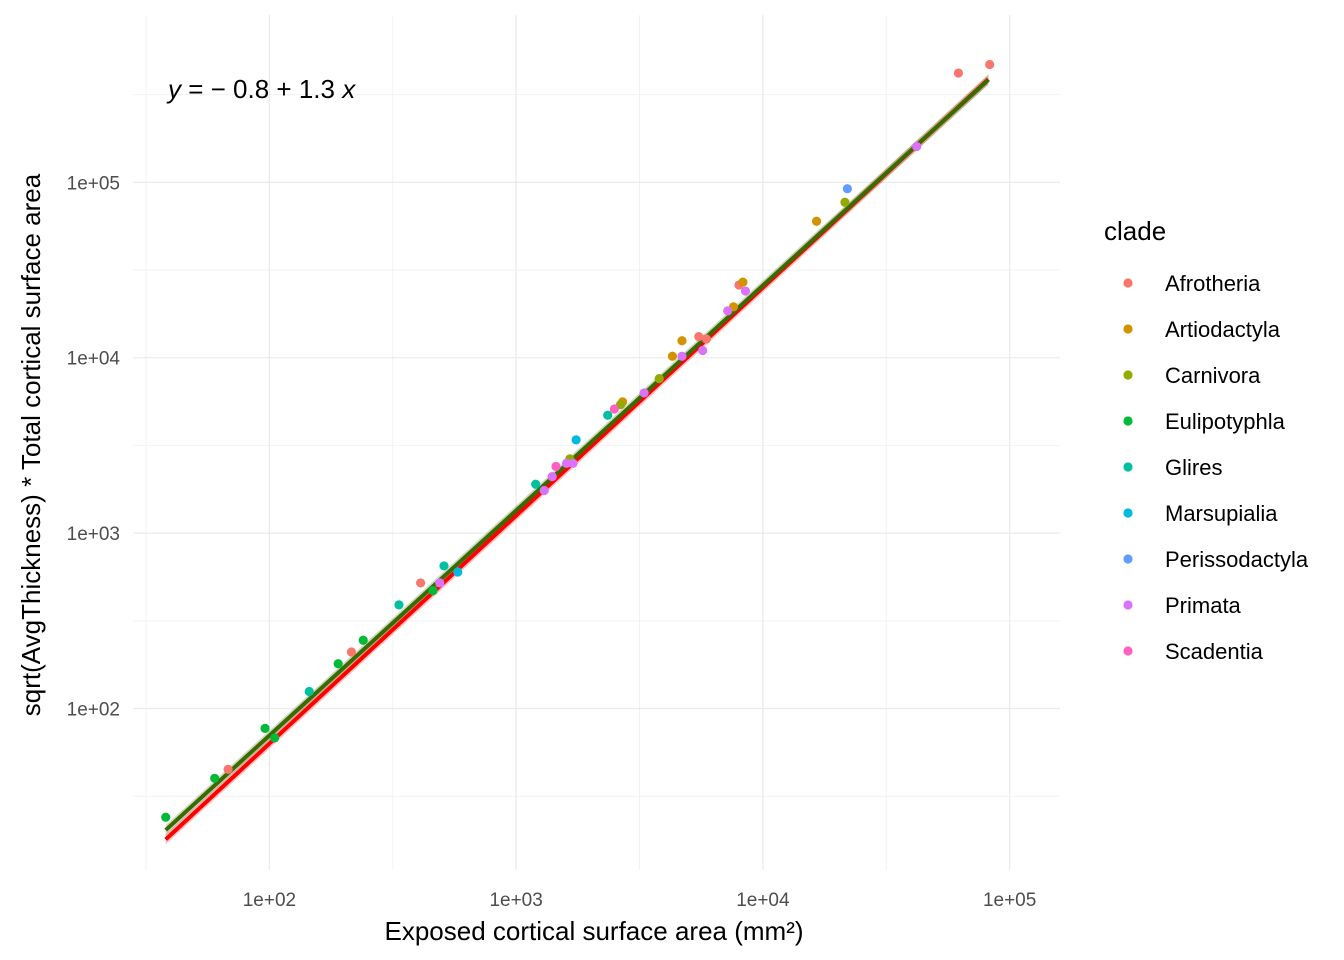 The image size is (1344, 960). What do you see at coordinates (174, 89) in the screenshot?
I see `equation-y: y` at bounding box center [174, 89].